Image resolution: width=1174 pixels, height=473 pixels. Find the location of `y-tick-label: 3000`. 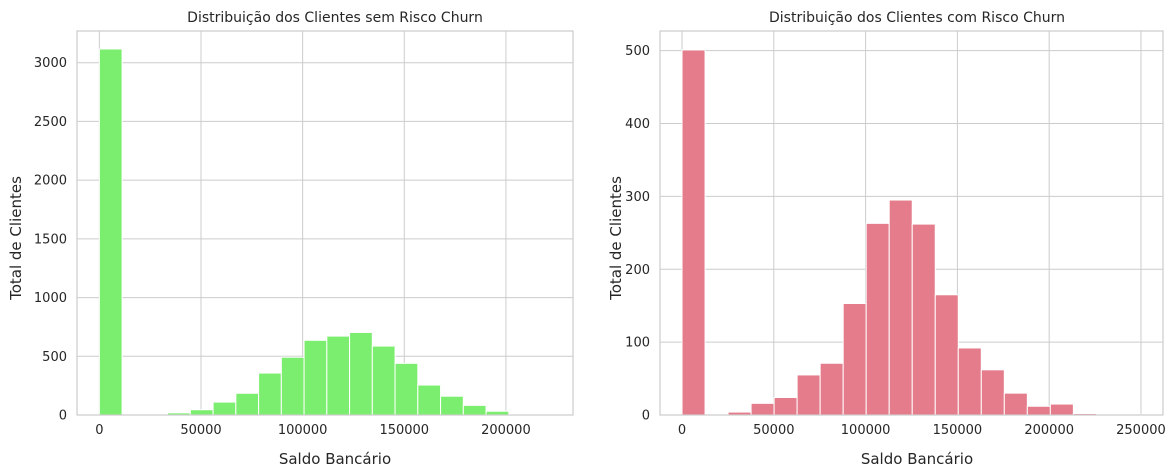

y-tick-label: 3000 is located at coordinates (50, 63).